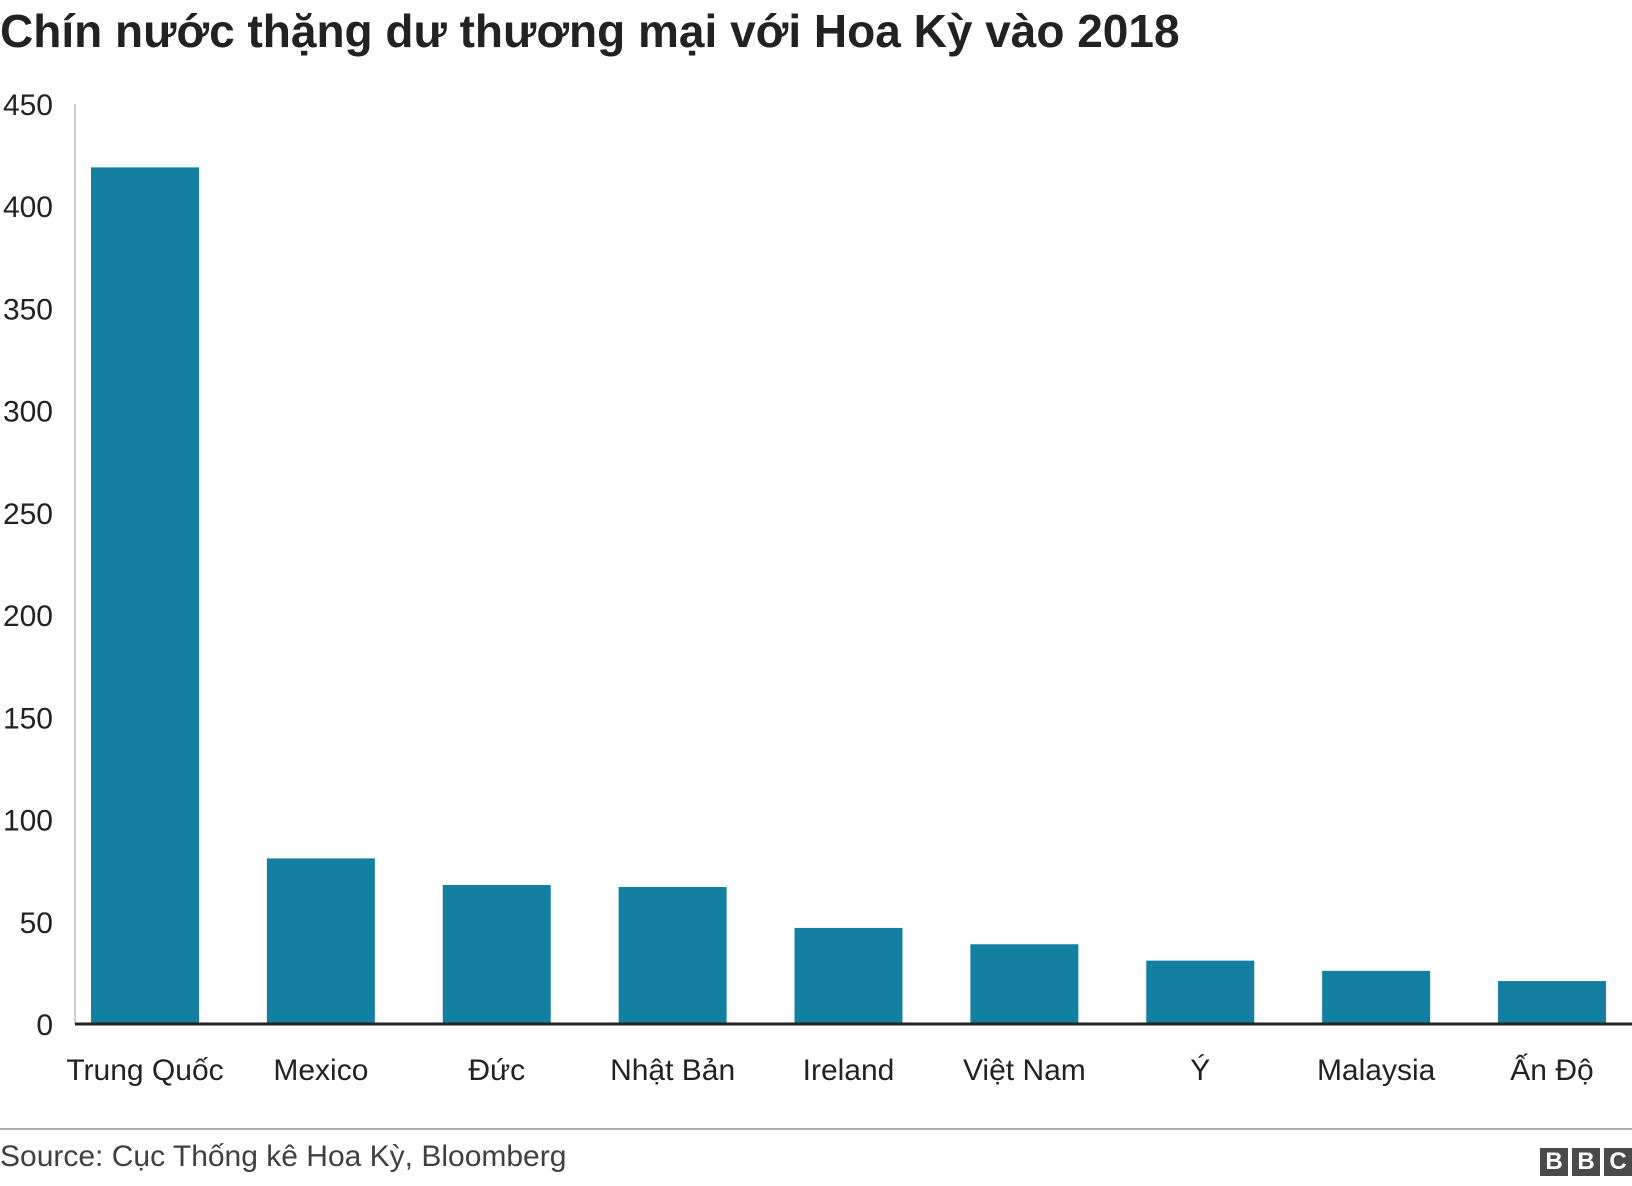 Image resolution: width=1632 pixels, height=1186 pixels. I want to click on footer-divider, so click(816, 1129).